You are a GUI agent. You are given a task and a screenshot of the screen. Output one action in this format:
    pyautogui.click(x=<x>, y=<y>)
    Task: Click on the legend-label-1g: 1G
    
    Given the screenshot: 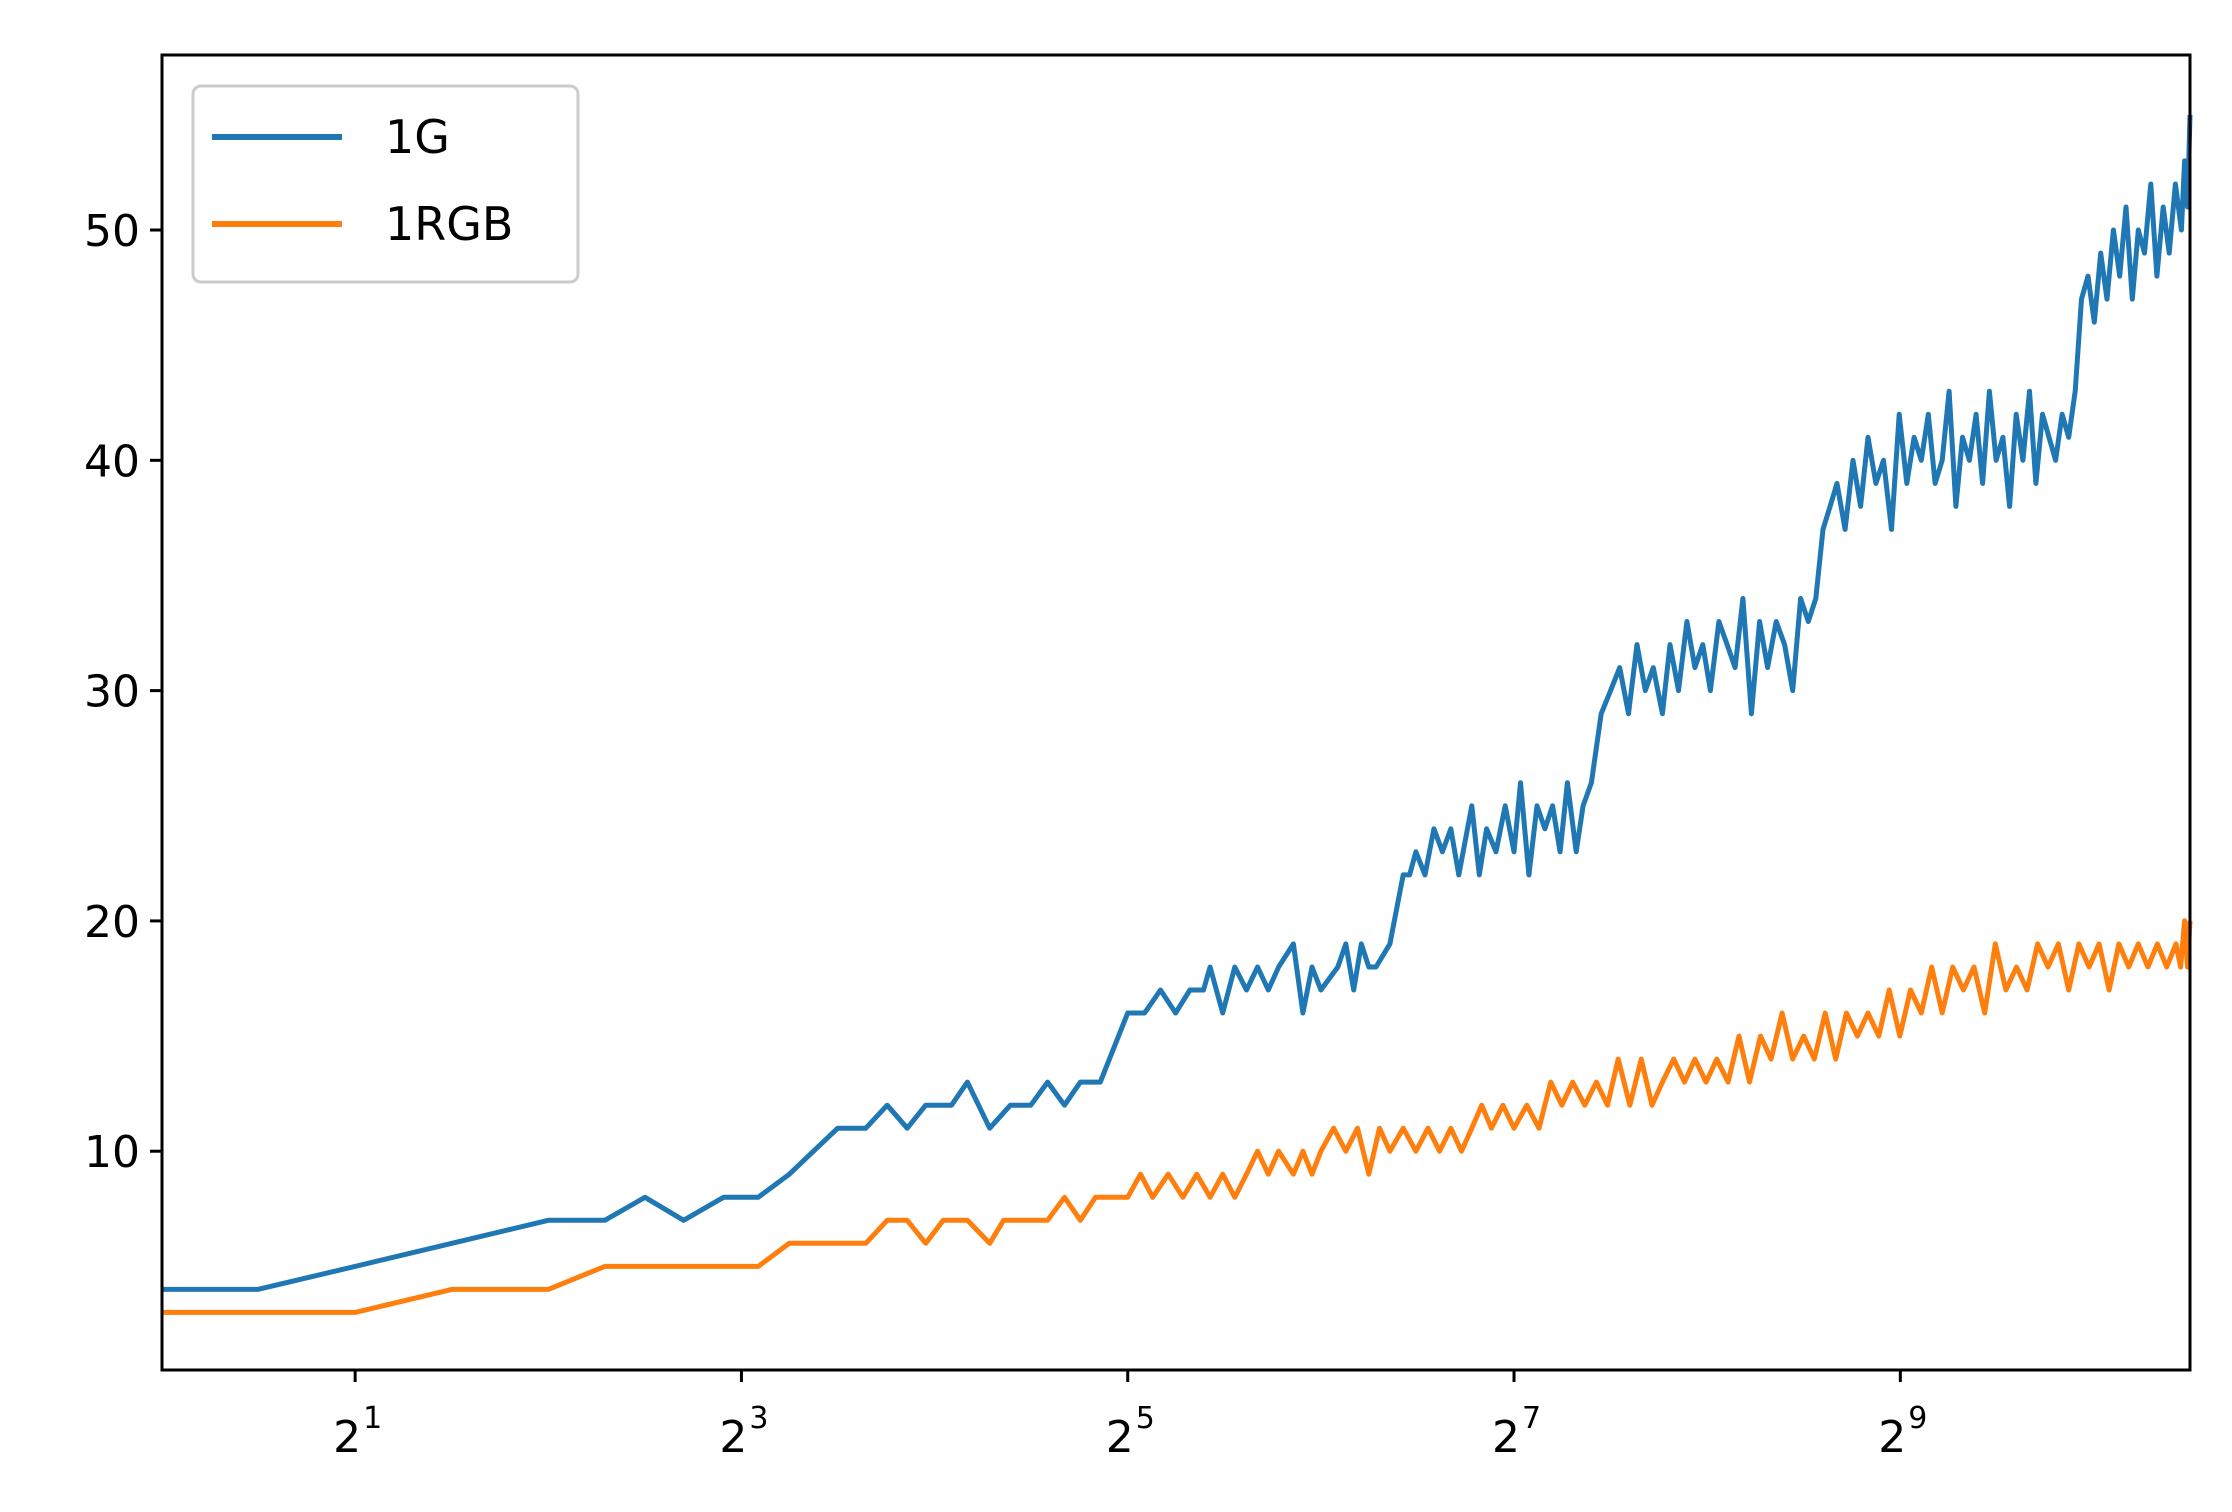 What is the action you would take?
    pyautogui.click(x=417, y=137)
    